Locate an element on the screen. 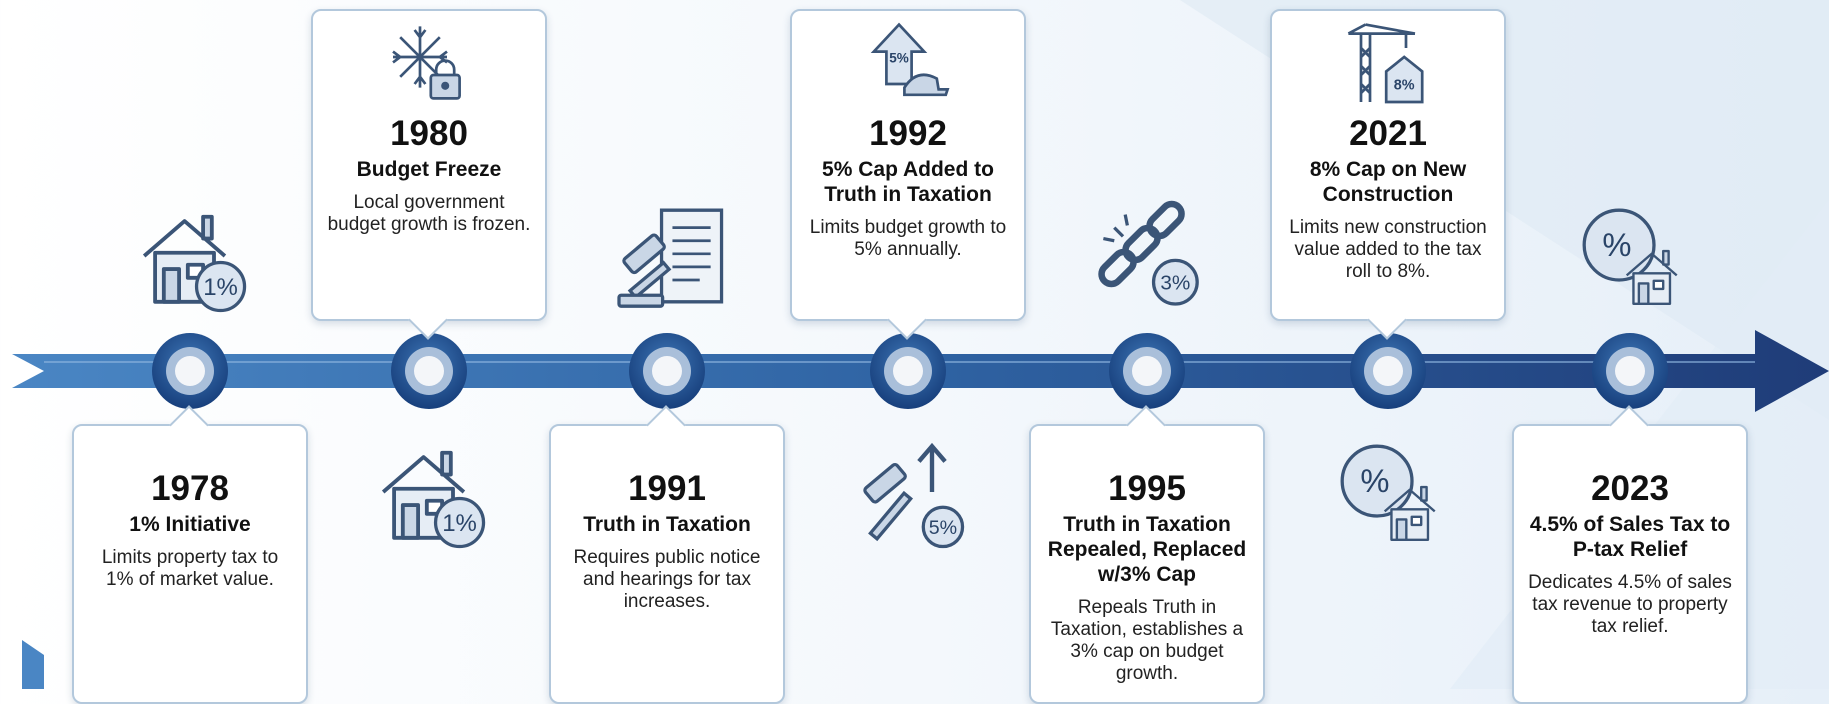  side-icon: % is located at coordinates (1388, 492).